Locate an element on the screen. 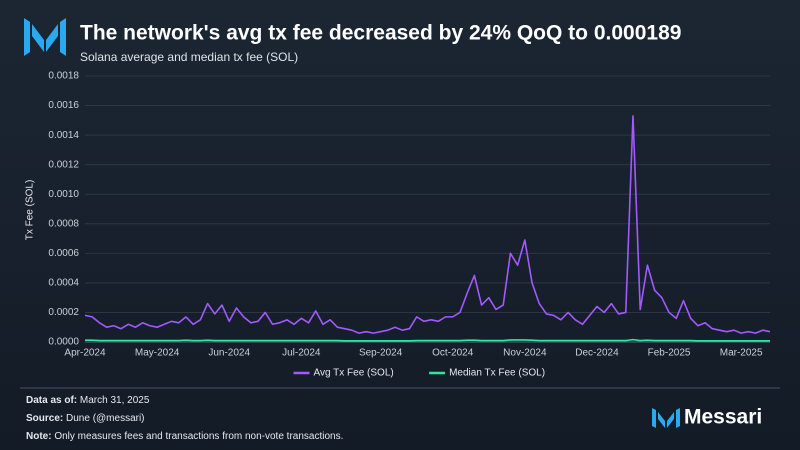 This screenshot has width=800, height=450. y-tick-label: 0.0004 is located at coordinates (63, 283).